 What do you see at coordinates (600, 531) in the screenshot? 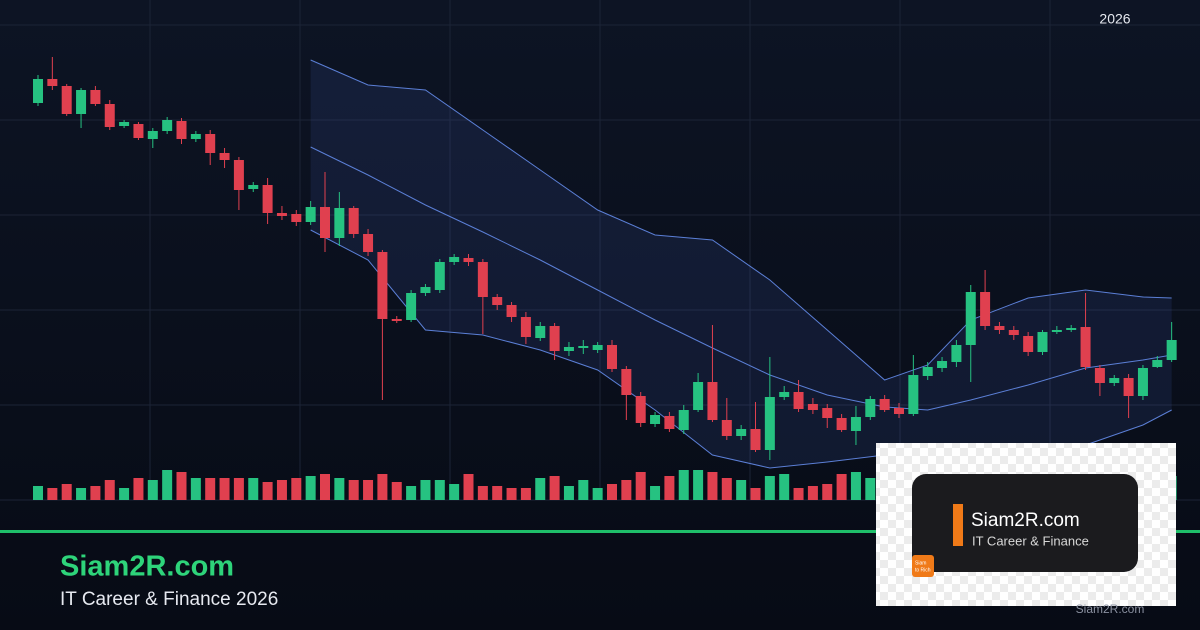
I see `divider` at bounding box center [600, 531].